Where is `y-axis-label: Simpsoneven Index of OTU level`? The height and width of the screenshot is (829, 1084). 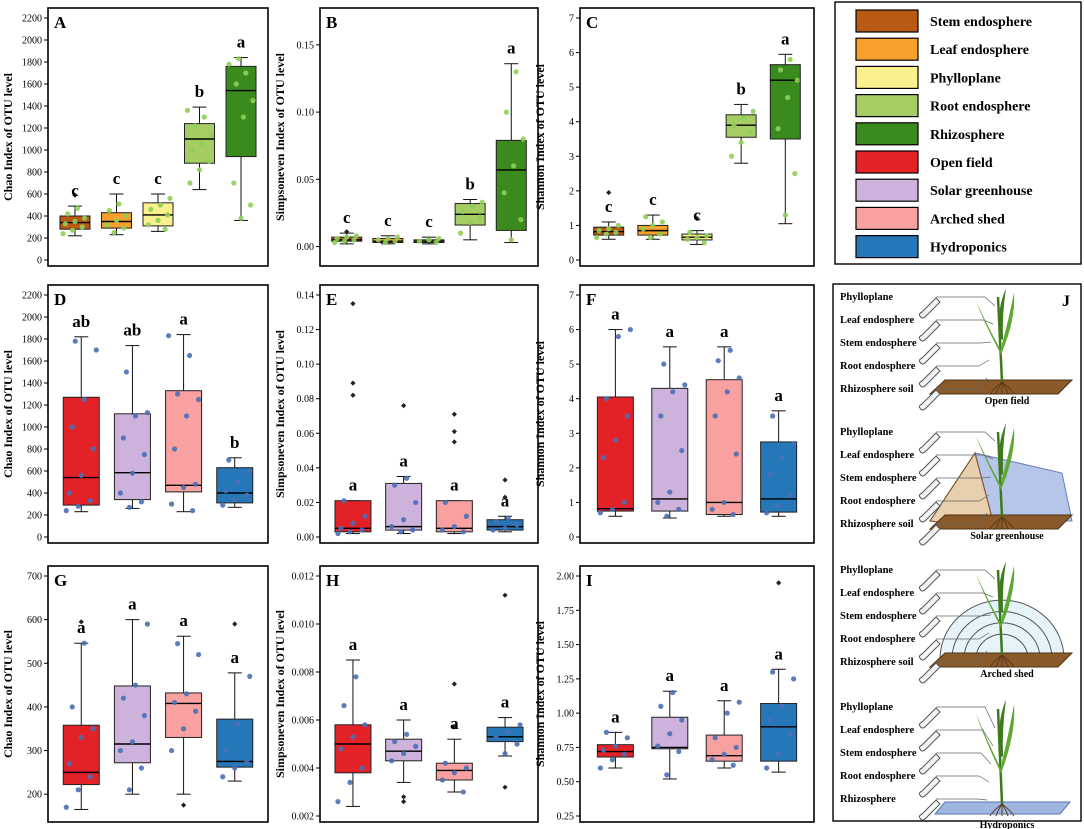 y-axis-label: Simpsoneven Index of OTU level is located at coordinates (280, 413).